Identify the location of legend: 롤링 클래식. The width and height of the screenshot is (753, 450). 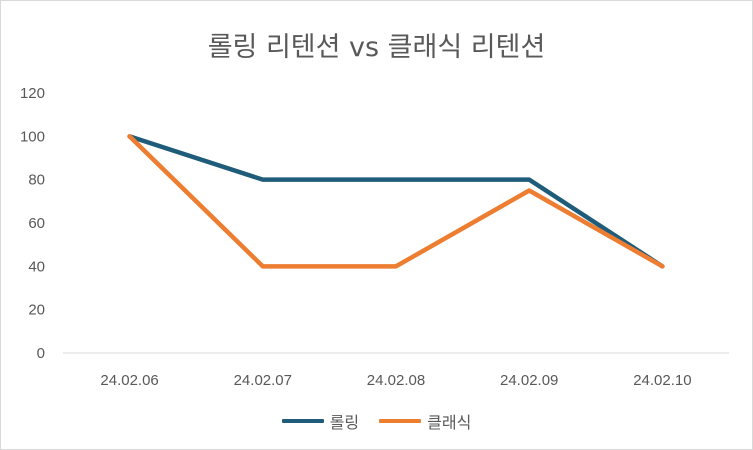
(376, 421).